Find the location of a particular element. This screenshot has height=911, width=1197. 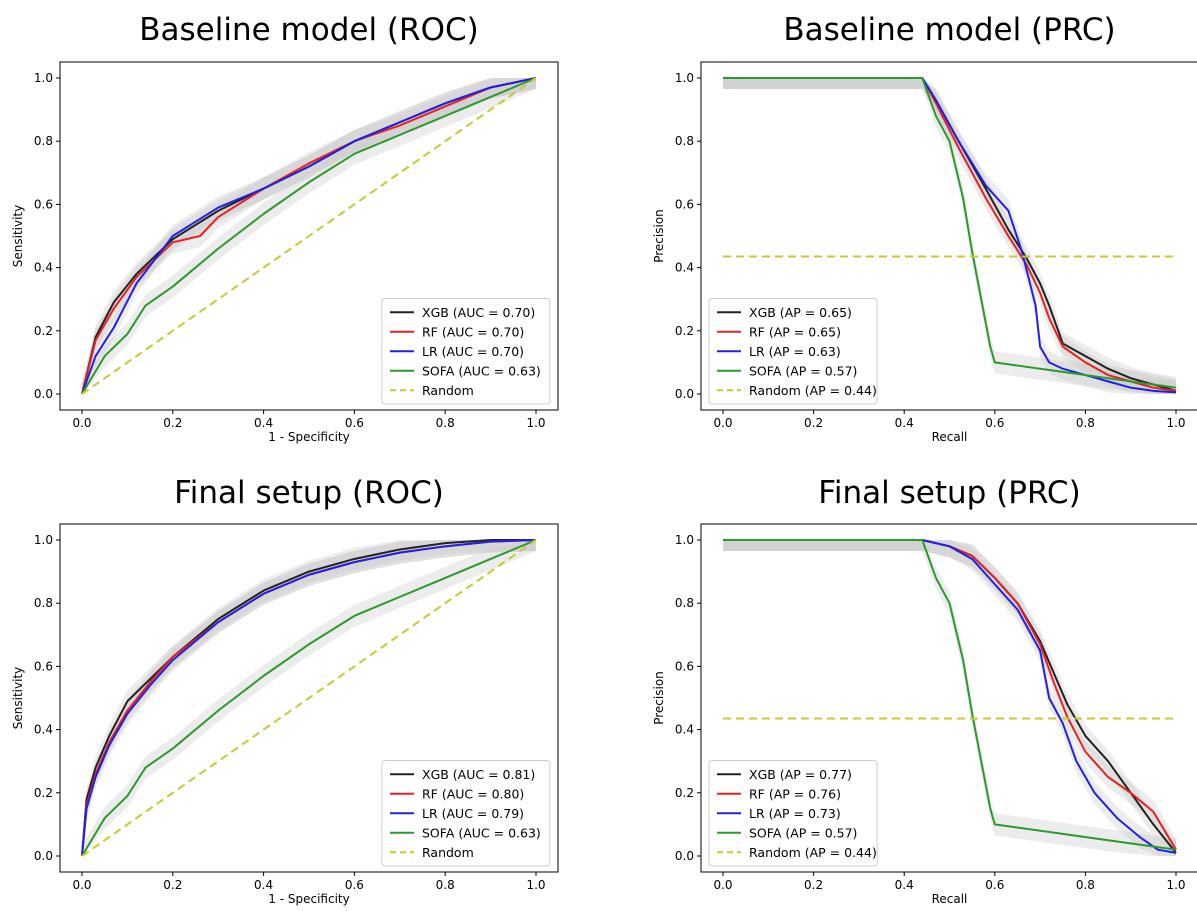

legend-label: LR (AP = 0.73) is located at coordinates (795, 813).